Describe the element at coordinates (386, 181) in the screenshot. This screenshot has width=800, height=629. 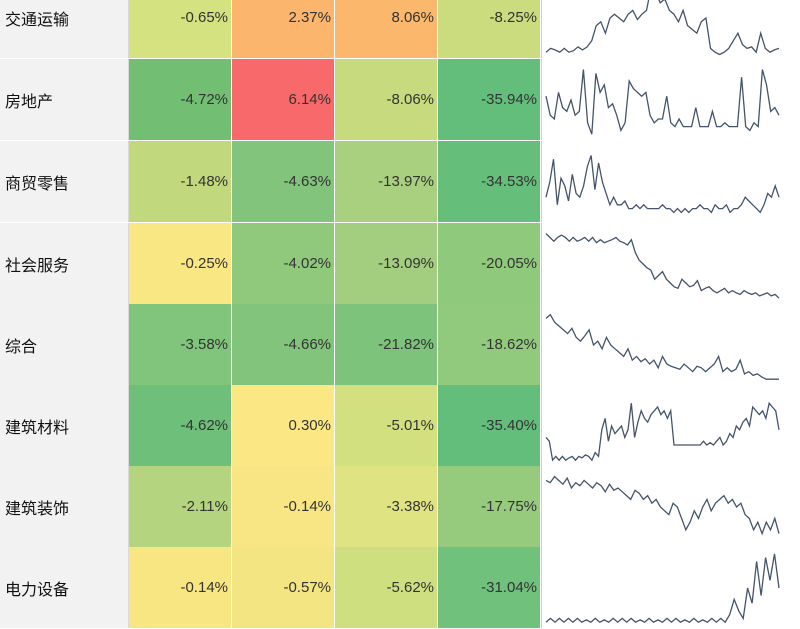
I see `return-cell: -13.97%` at that location.